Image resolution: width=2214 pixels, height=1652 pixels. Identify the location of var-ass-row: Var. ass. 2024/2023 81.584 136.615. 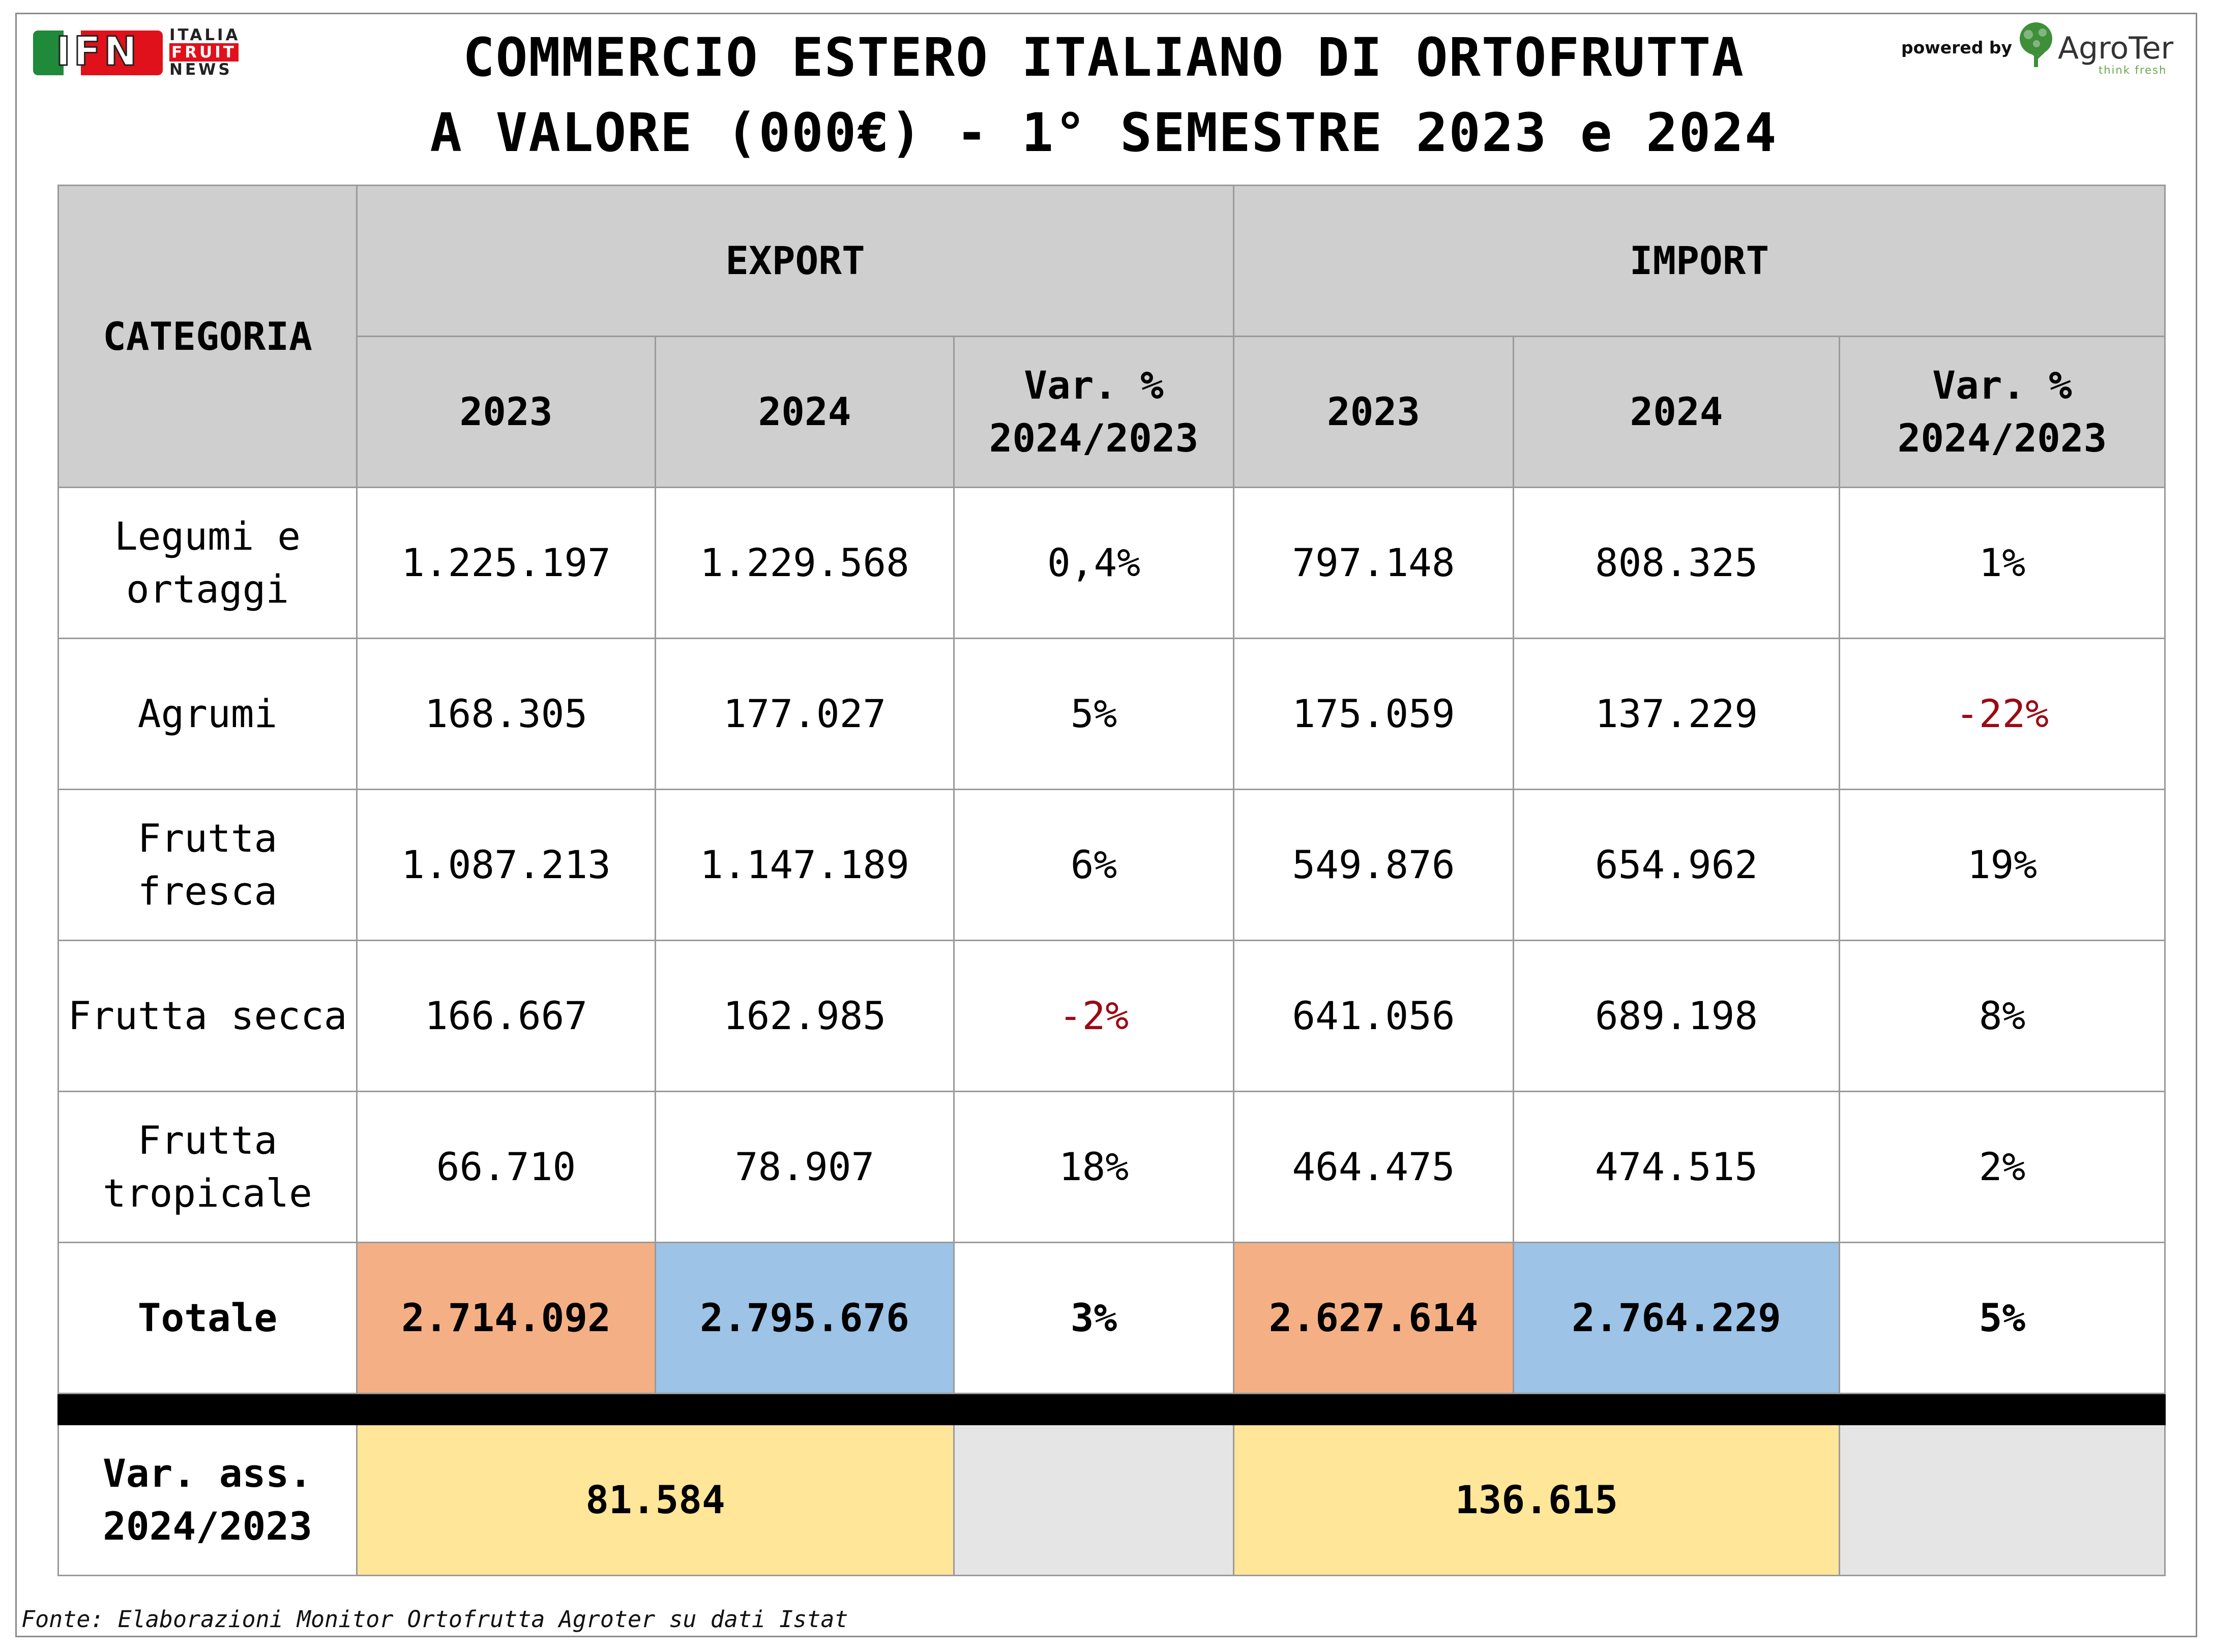
(1111, 1500).